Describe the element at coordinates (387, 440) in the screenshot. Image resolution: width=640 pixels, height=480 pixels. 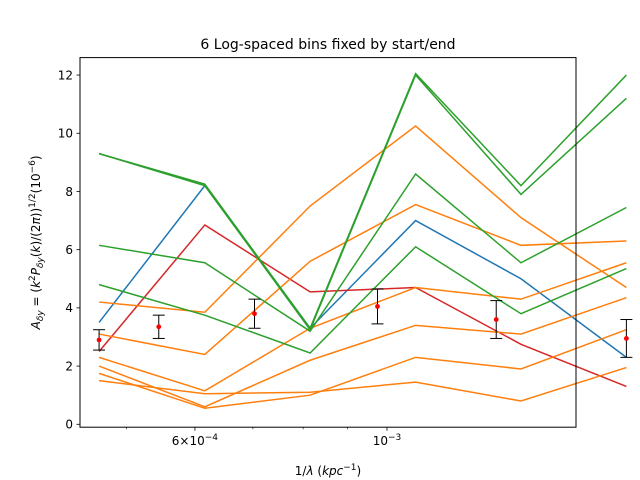
I see `x-tick-label: 10−3` at that location.